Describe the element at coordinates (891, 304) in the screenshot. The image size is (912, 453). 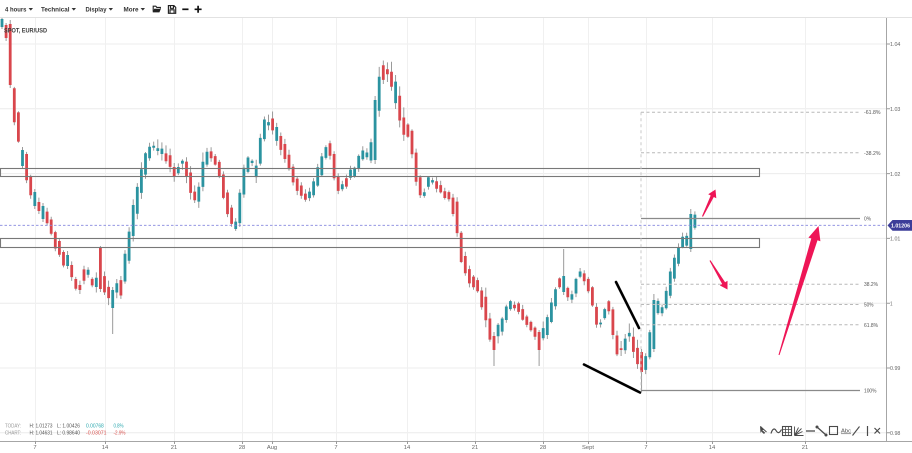
I see `svg-text: 1` at that location.